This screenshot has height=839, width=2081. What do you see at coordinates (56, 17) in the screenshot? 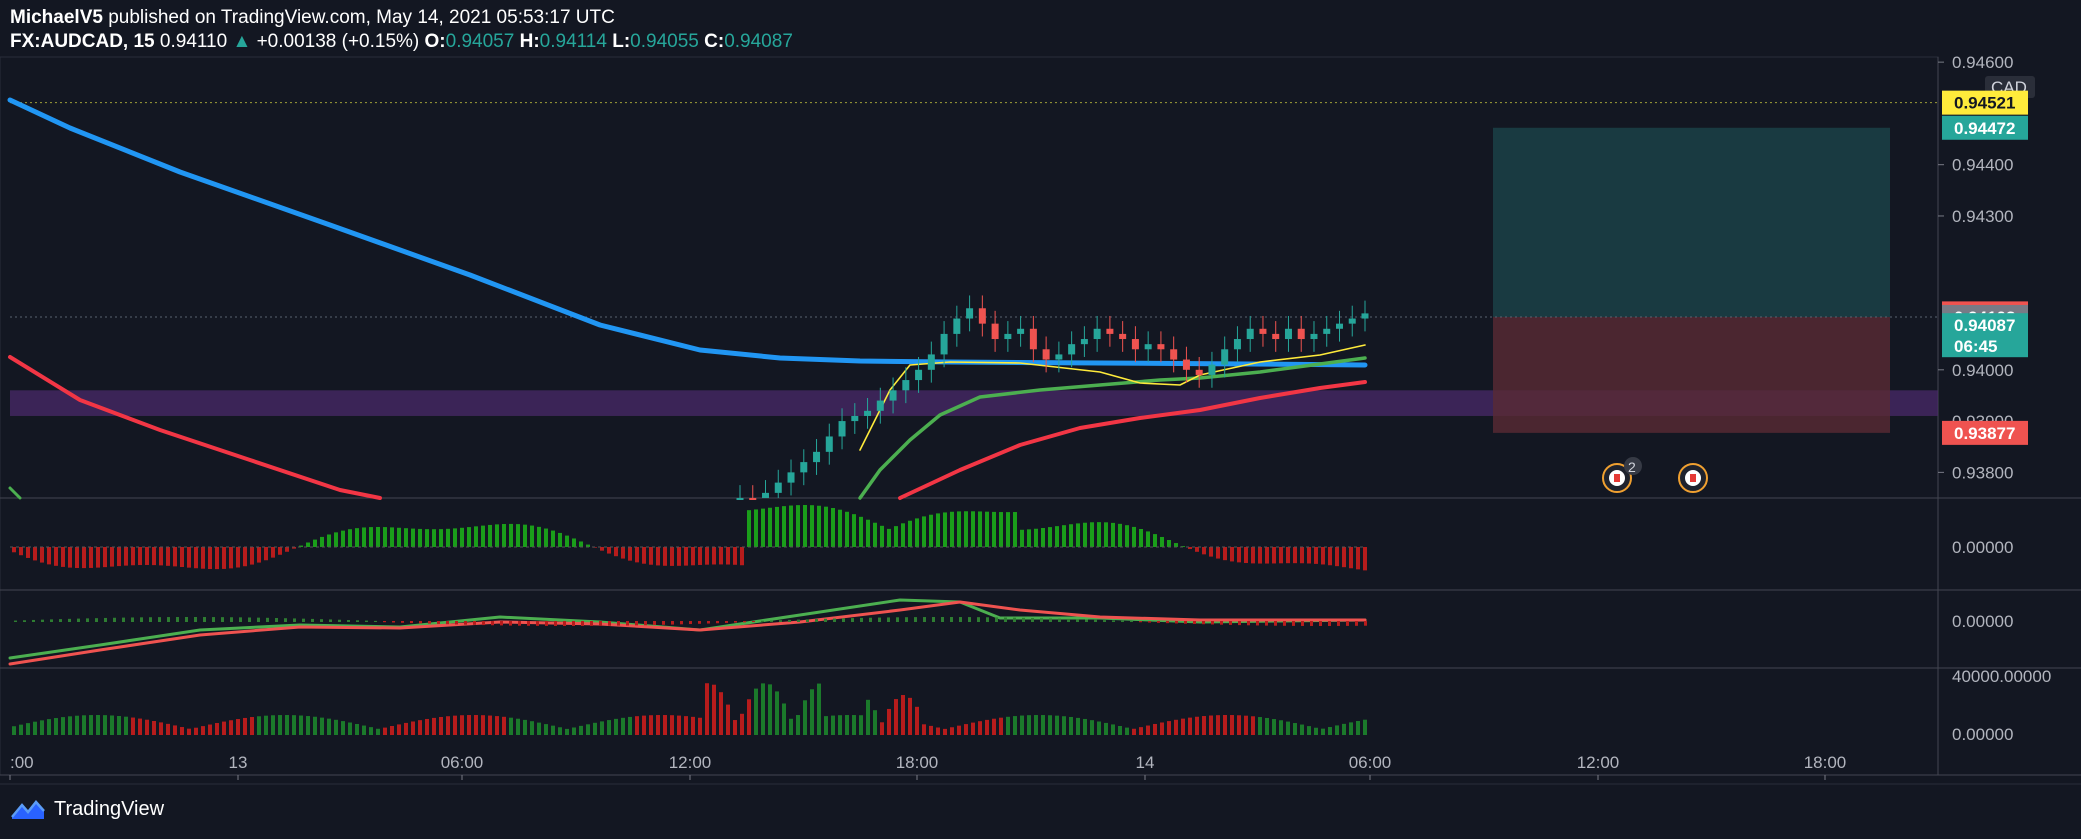
I see `author-name: MichaelV5` at bounding box center [56, 17].